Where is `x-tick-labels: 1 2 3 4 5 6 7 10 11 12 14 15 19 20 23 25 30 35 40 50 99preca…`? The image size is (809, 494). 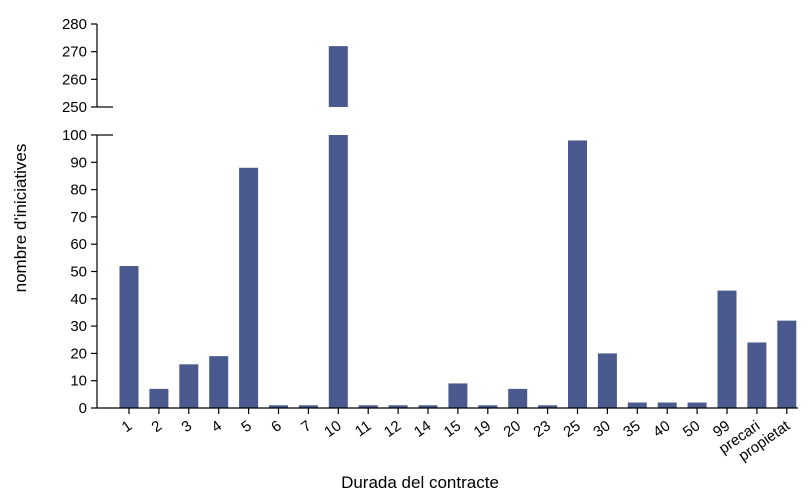
x-tick-labels: 1 2 3 4 5 6 7 10 11 12 14 15 19 20 23 25 30 35 40 50 99preca… is located at coordinates (456, 441).